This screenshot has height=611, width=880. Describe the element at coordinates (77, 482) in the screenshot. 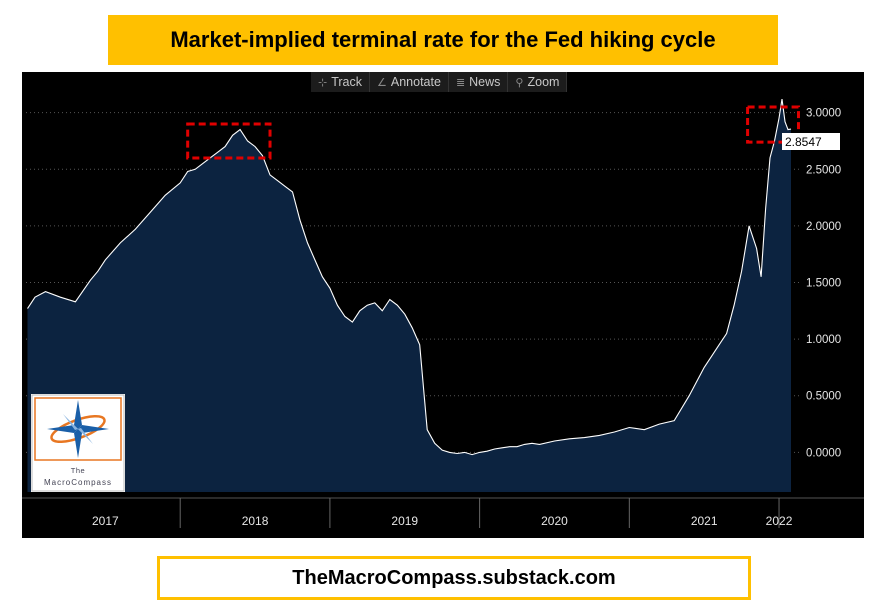

I see `logo-text-name: MacroCompass` at that location.